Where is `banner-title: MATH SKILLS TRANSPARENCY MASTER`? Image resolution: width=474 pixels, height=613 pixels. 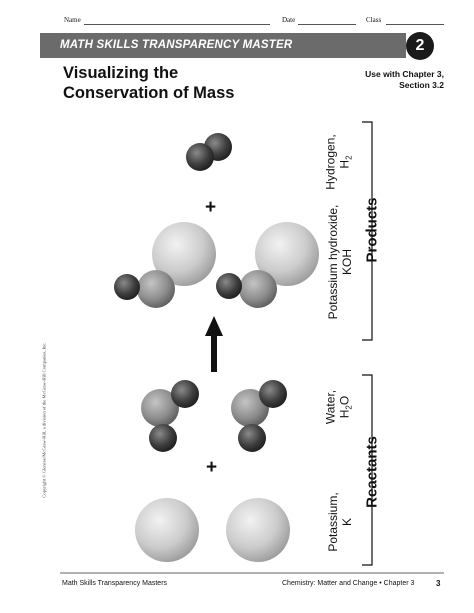 banner-title: MATH SKILLS TRANSPARENCY MASTER is located at coordinates (176, 45).